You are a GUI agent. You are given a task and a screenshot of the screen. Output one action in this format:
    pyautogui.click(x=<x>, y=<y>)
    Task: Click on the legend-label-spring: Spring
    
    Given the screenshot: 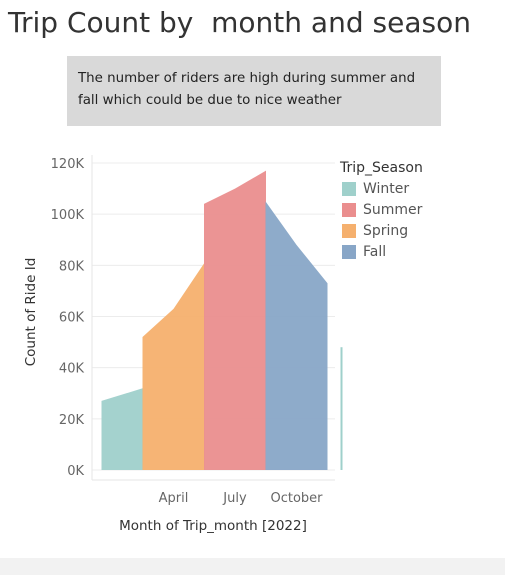 What is the action you would take?
    pyautogui.click(x=386, y=230)
    